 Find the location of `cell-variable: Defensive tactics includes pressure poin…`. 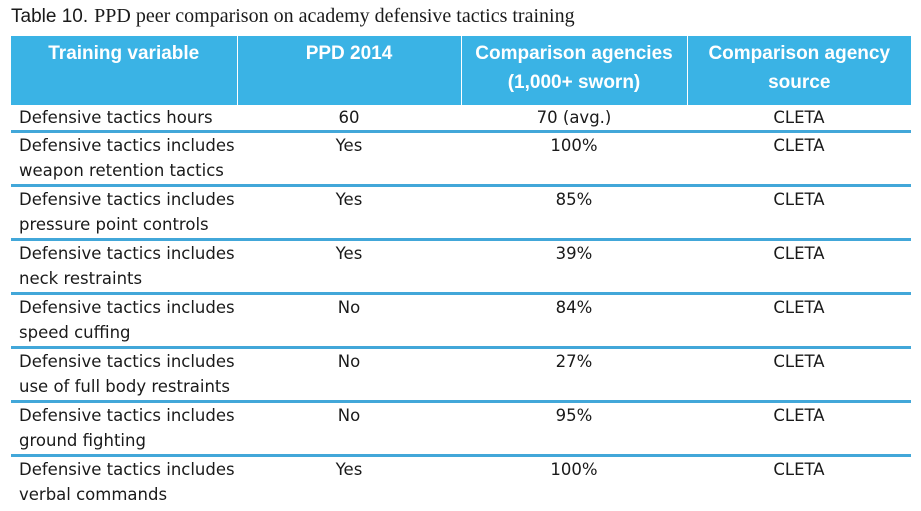

cell-variable: Defensive tactics includes pressure poin… is located at coordinates (124, 212).